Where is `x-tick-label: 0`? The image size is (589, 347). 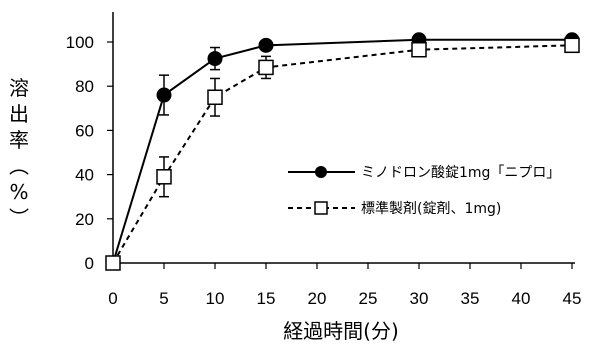
x-tick-label: 0 is located at coordinates (112, 298).